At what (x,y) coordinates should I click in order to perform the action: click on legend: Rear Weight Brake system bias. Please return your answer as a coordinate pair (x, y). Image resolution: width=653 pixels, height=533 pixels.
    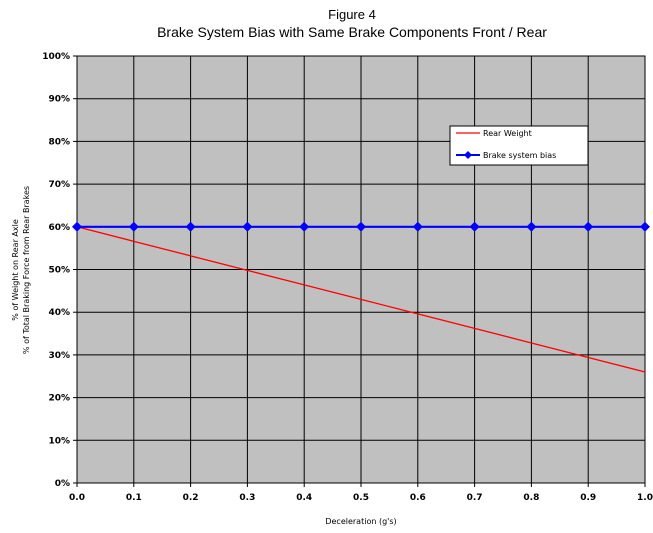
    Looking at the image, I should click on (519, 145).